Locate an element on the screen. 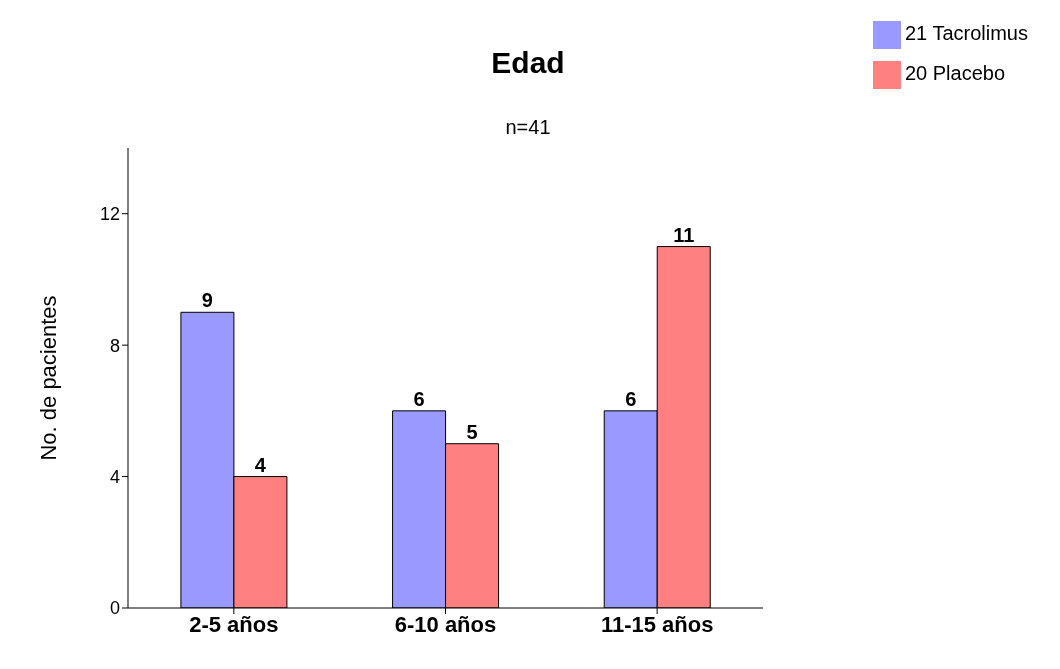 Image resolution: width=1060 pixels, height=669 pixels. chart-subtitle: n=41 is located at coordinates (528, 127).